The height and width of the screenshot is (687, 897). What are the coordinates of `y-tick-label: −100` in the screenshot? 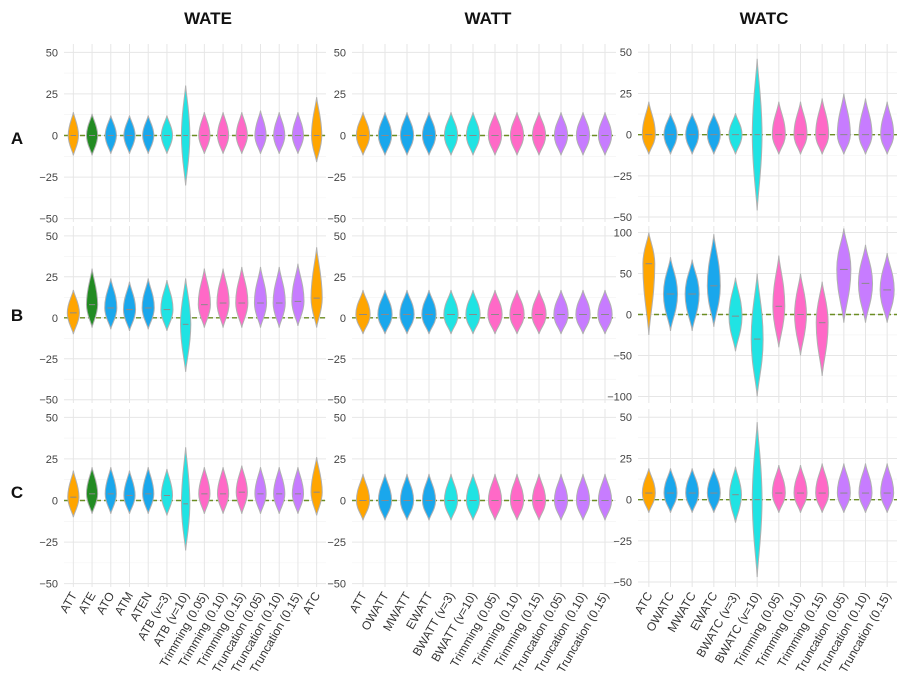 It's located at (619, 397).